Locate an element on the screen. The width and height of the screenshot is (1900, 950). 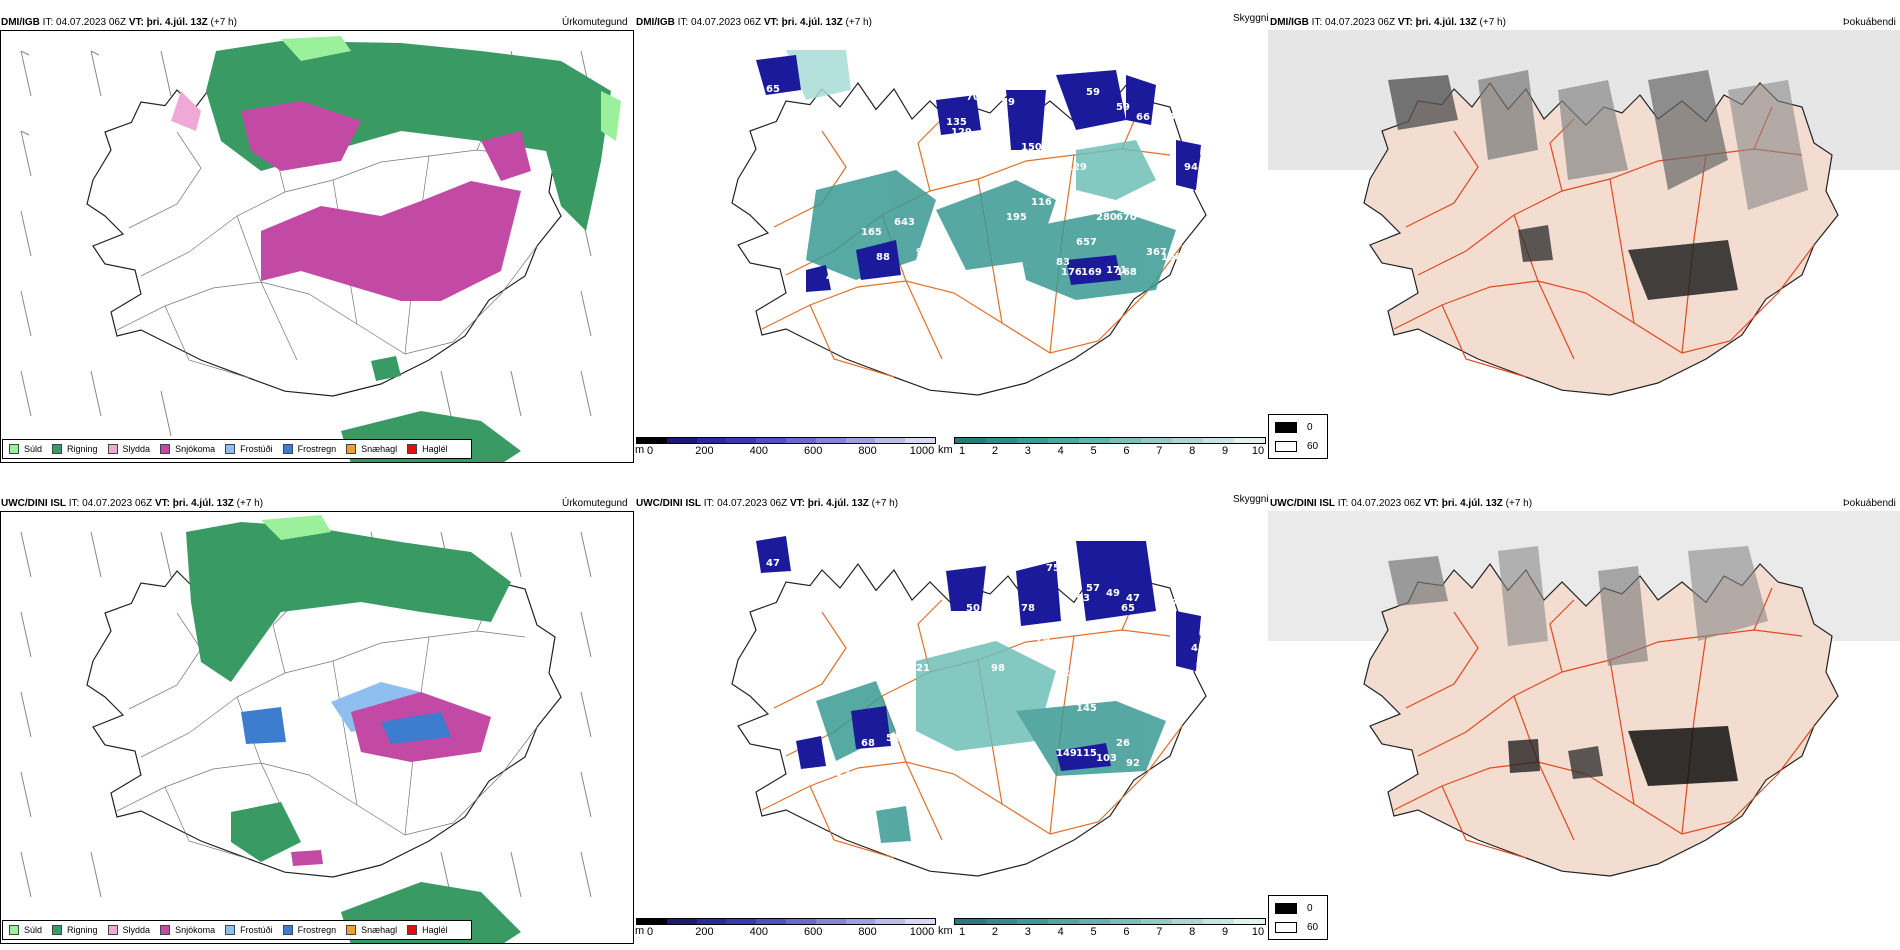
panel-6-it: IT: 04.07.2023 06Z is located at coordinates (1379, 503).